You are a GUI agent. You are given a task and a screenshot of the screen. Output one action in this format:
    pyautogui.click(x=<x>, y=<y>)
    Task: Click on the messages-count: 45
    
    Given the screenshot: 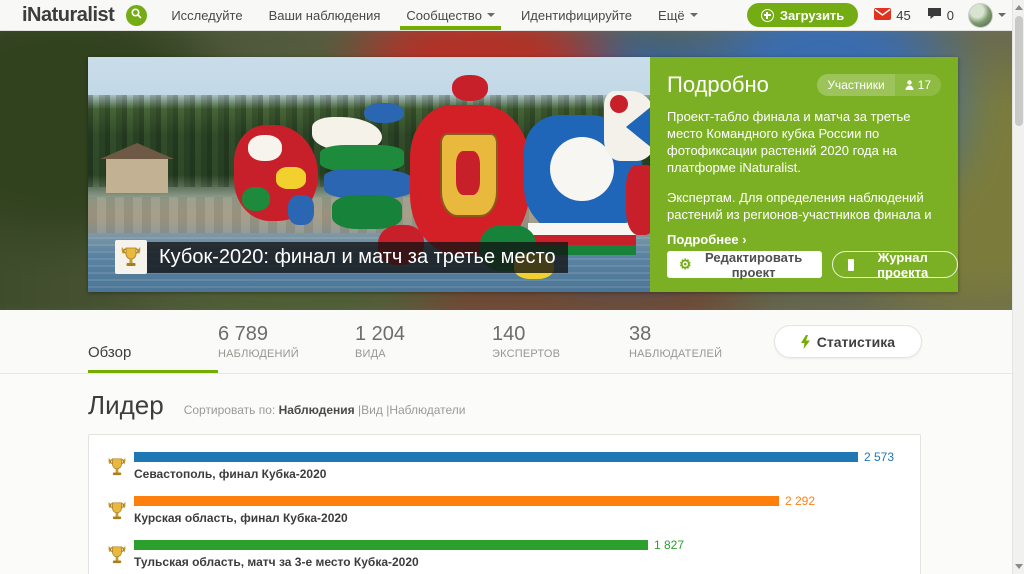 What is the action you would take?
    pyautogui.click(x=903, y=15)
    